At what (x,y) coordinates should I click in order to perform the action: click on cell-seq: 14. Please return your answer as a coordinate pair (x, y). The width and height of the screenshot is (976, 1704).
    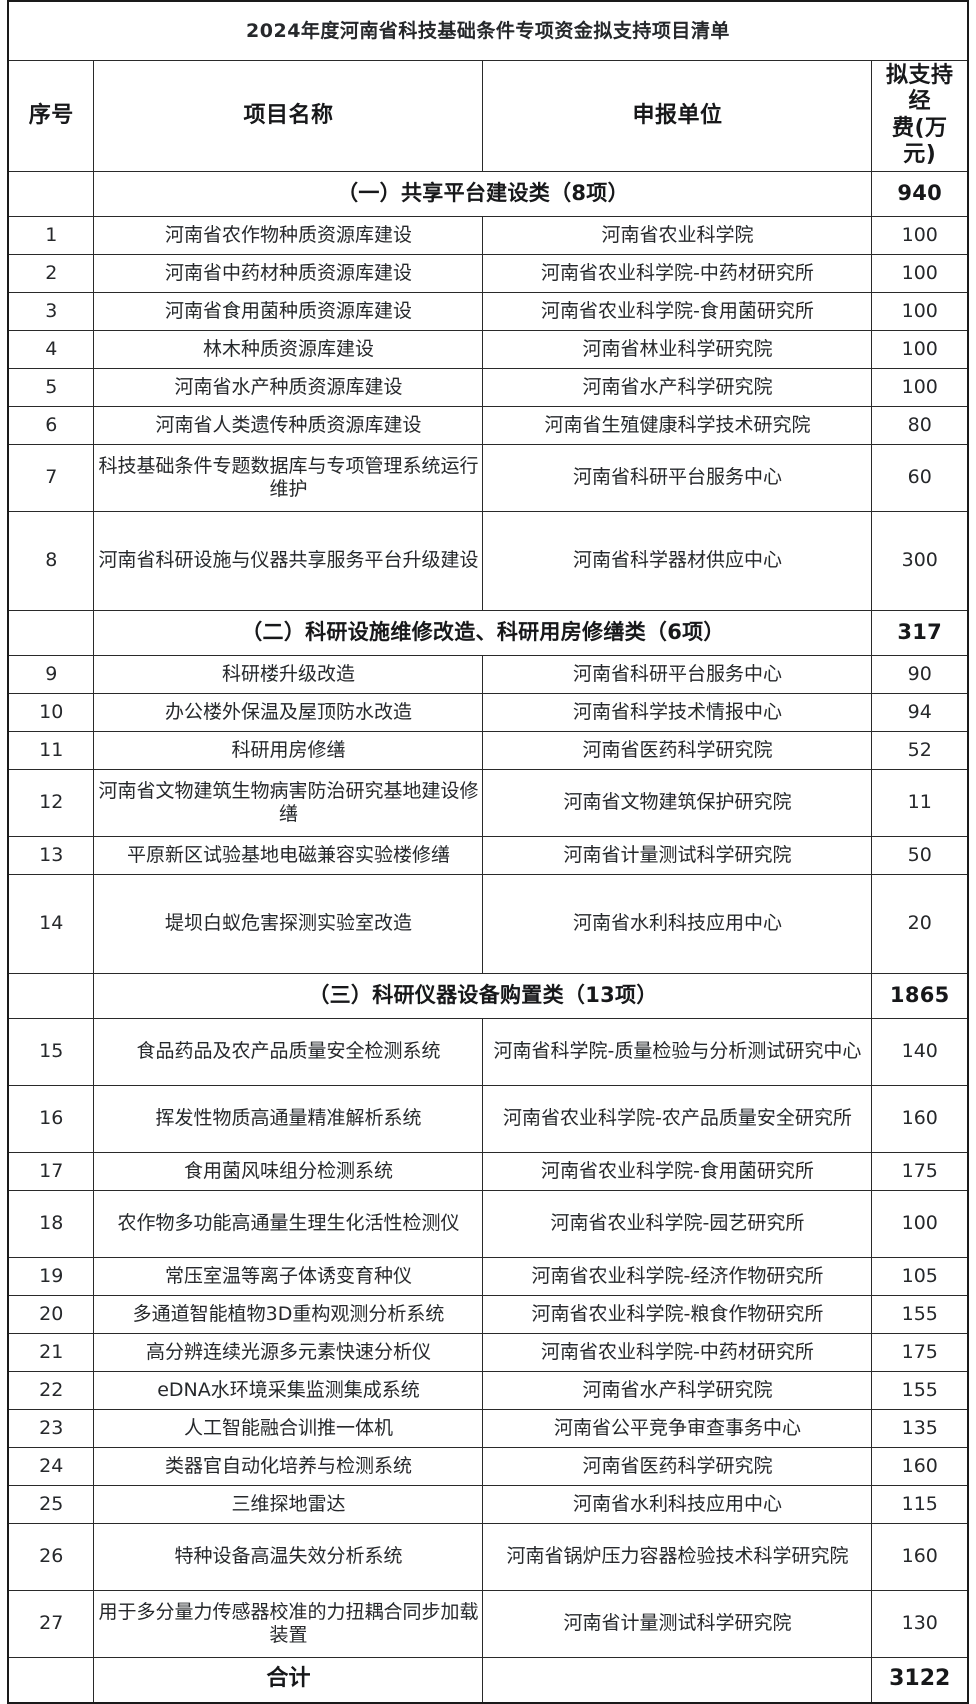
    Looking at the image, I should click on (51, 923).